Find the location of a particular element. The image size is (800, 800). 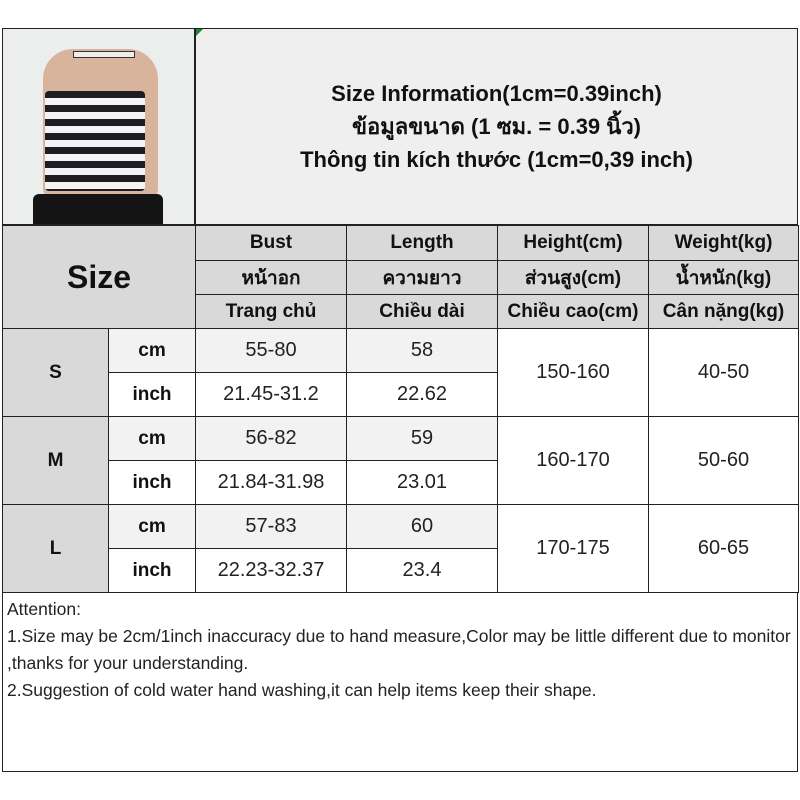

length-cm: 58 is located at coordinates (422, 350).